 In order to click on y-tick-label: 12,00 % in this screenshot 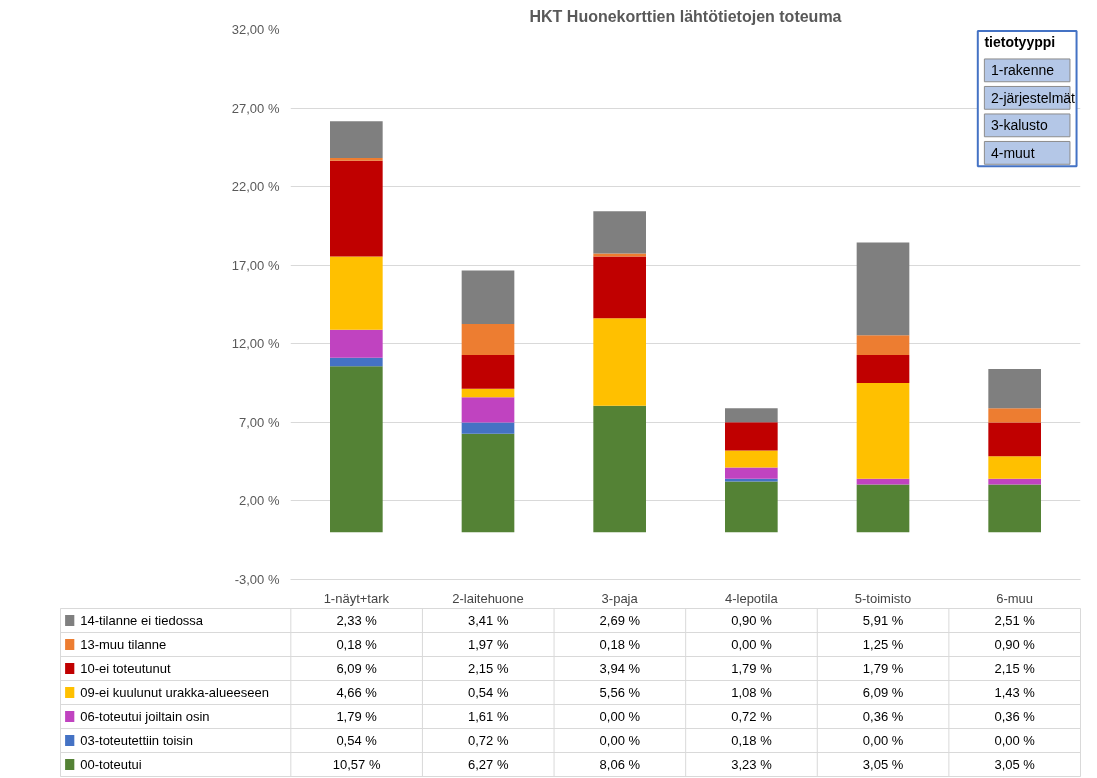, I will do `click(255, 344)`.